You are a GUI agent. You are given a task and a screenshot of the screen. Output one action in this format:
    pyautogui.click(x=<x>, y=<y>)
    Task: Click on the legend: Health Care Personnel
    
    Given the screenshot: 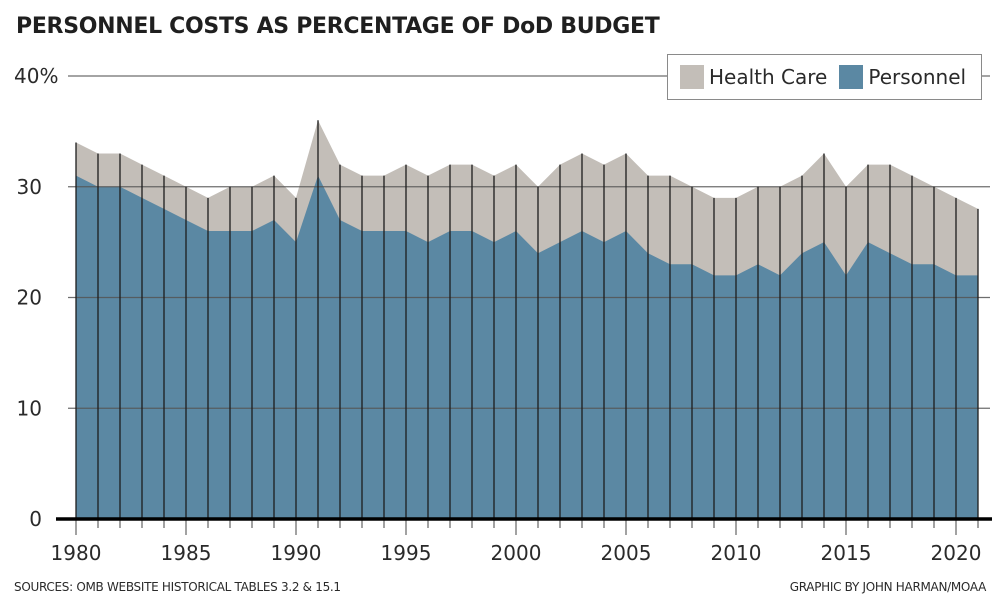 What is the action you would take?
    pyautogui.click(x=824, y=77)
    